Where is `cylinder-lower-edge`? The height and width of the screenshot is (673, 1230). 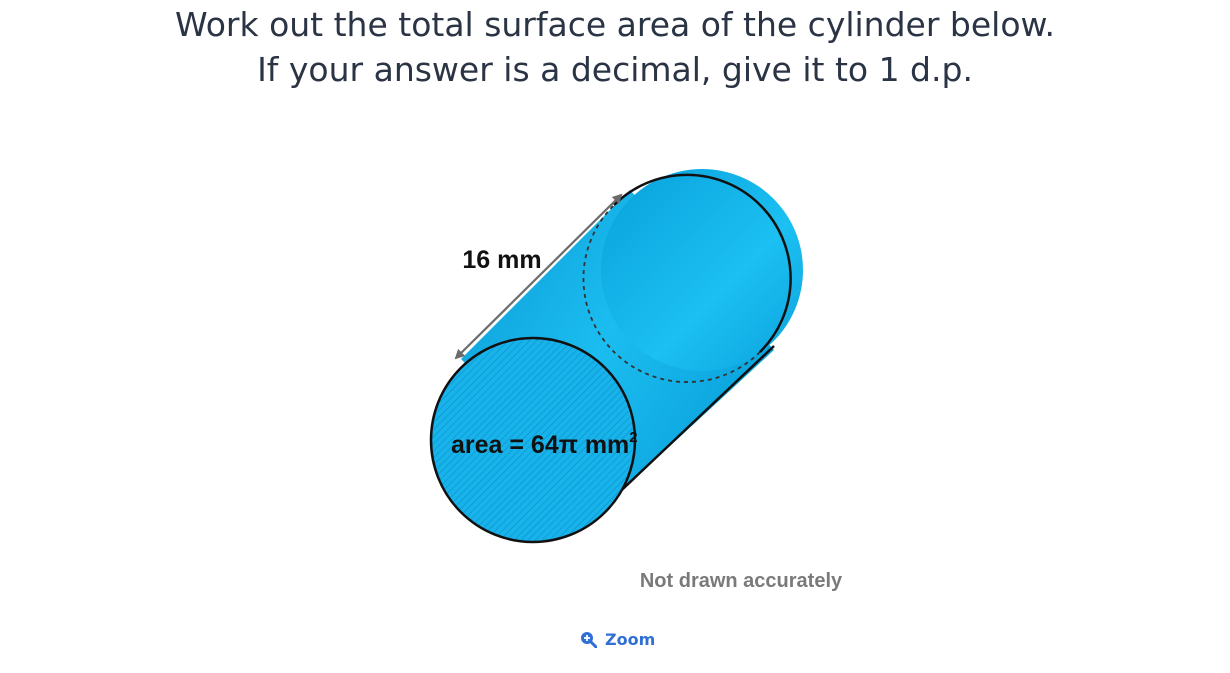 cylinder-lower-edge is located at coordinates (691, 424).